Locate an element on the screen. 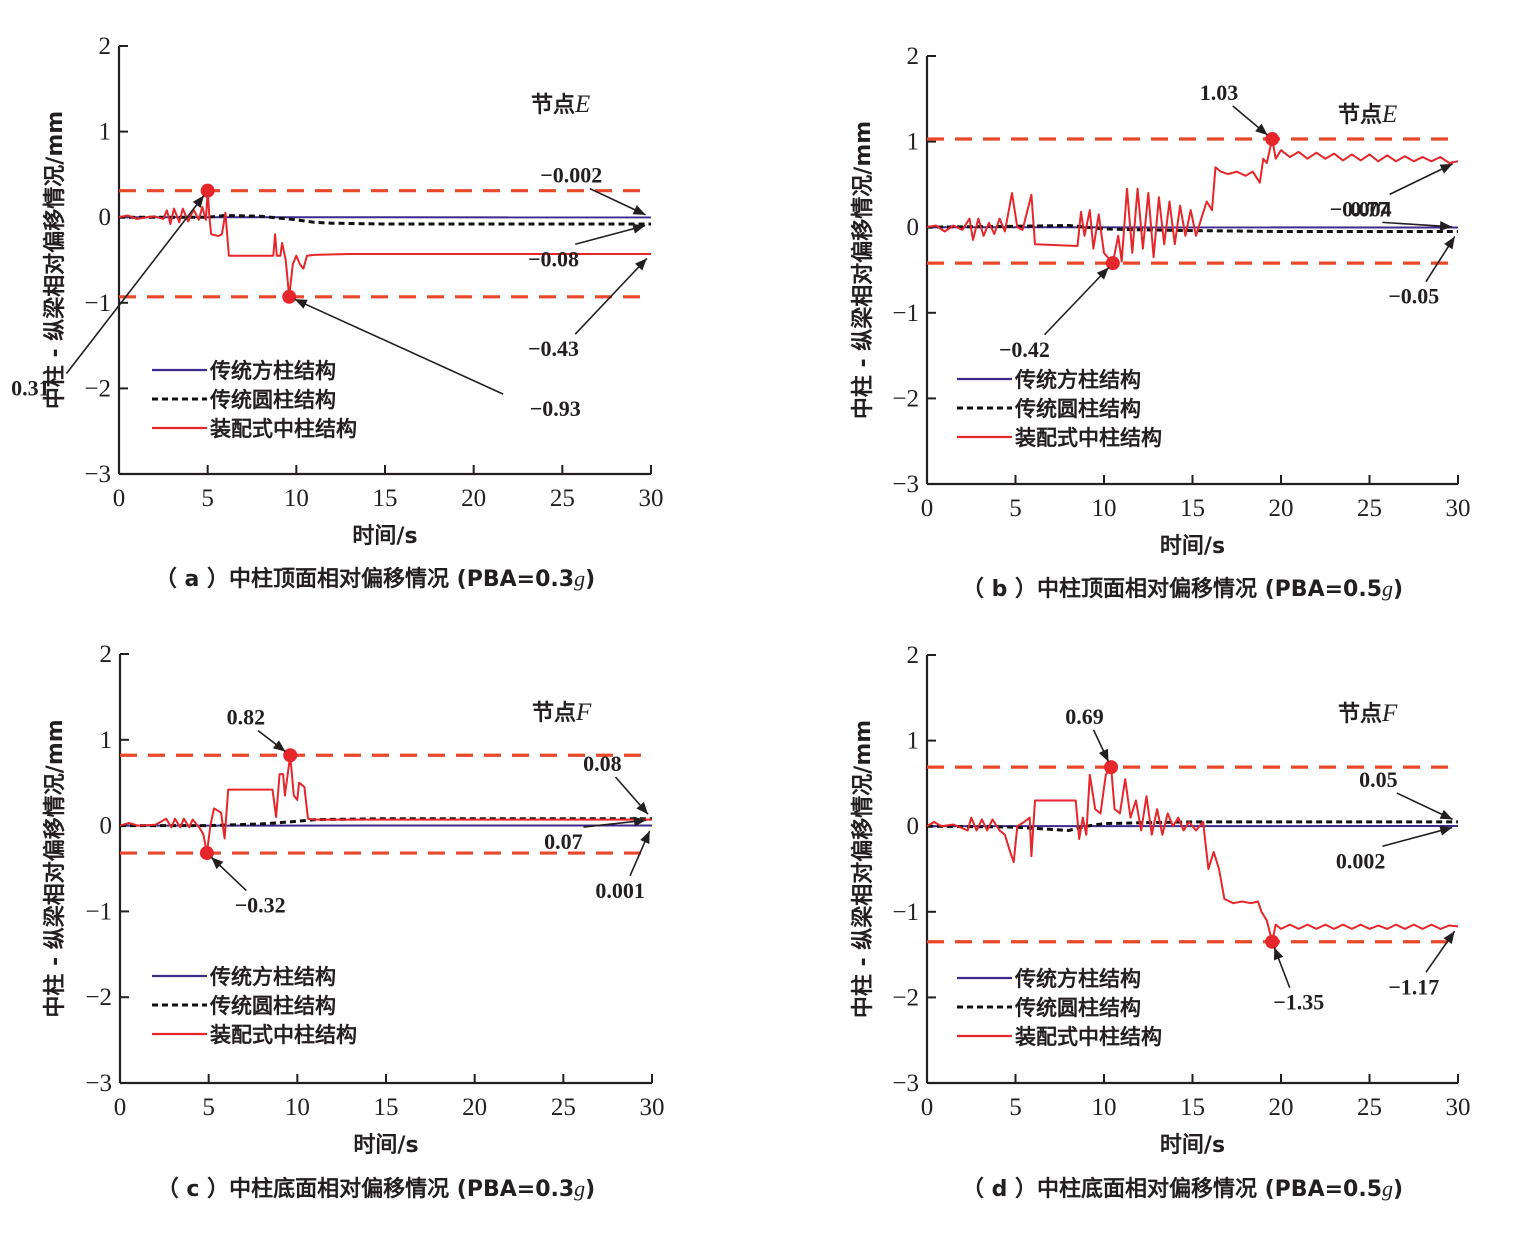 The image size is (1531, 1239). annotation-label: −0.42 is located at coordinates (1024, 349).